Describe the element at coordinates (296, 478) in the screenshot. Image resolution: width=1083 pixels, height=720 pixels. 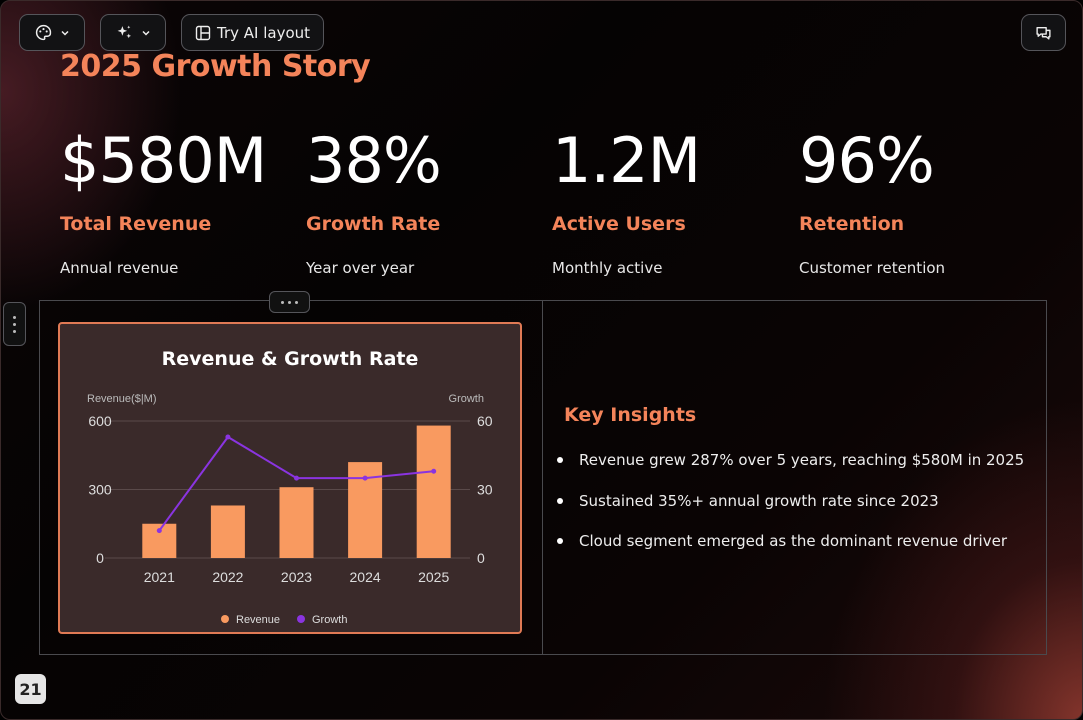
I see `growth-point-2023` at that location.